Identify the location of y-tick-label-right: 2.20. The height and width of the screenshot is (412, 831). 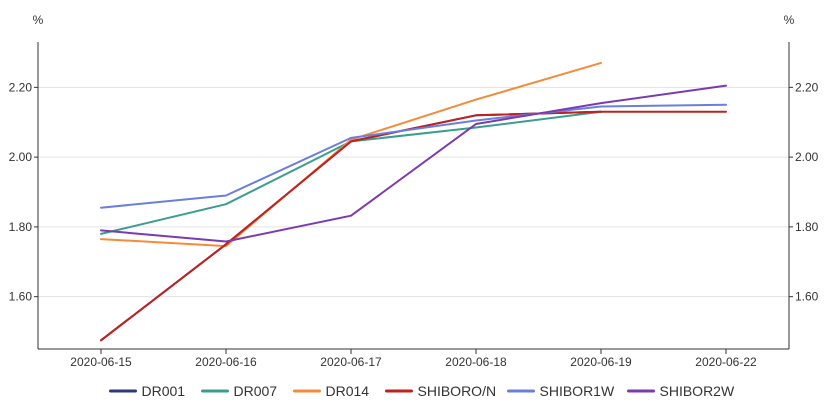
(807, 87).